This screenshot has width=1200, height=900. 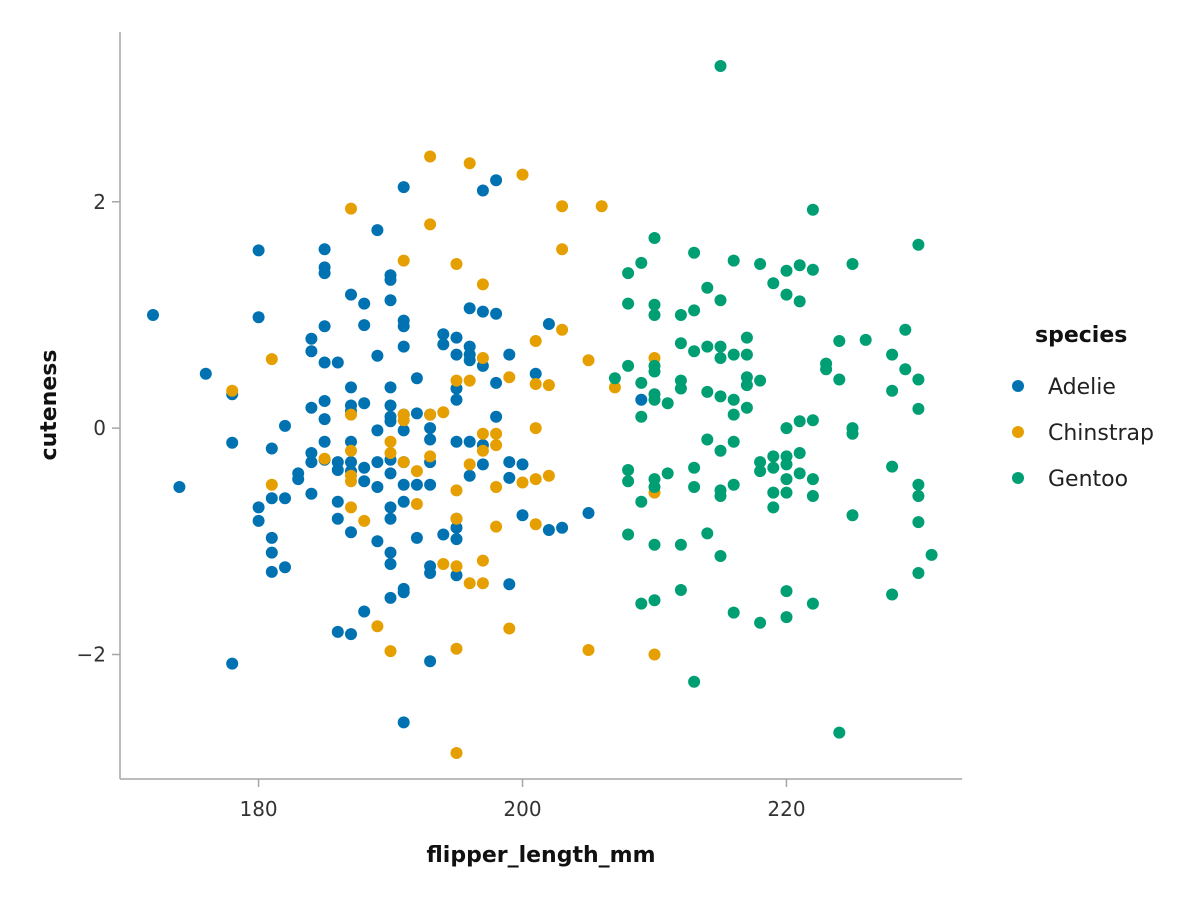 I want to click on legend-marker-chinstrap, so click(x=1018, y=432).